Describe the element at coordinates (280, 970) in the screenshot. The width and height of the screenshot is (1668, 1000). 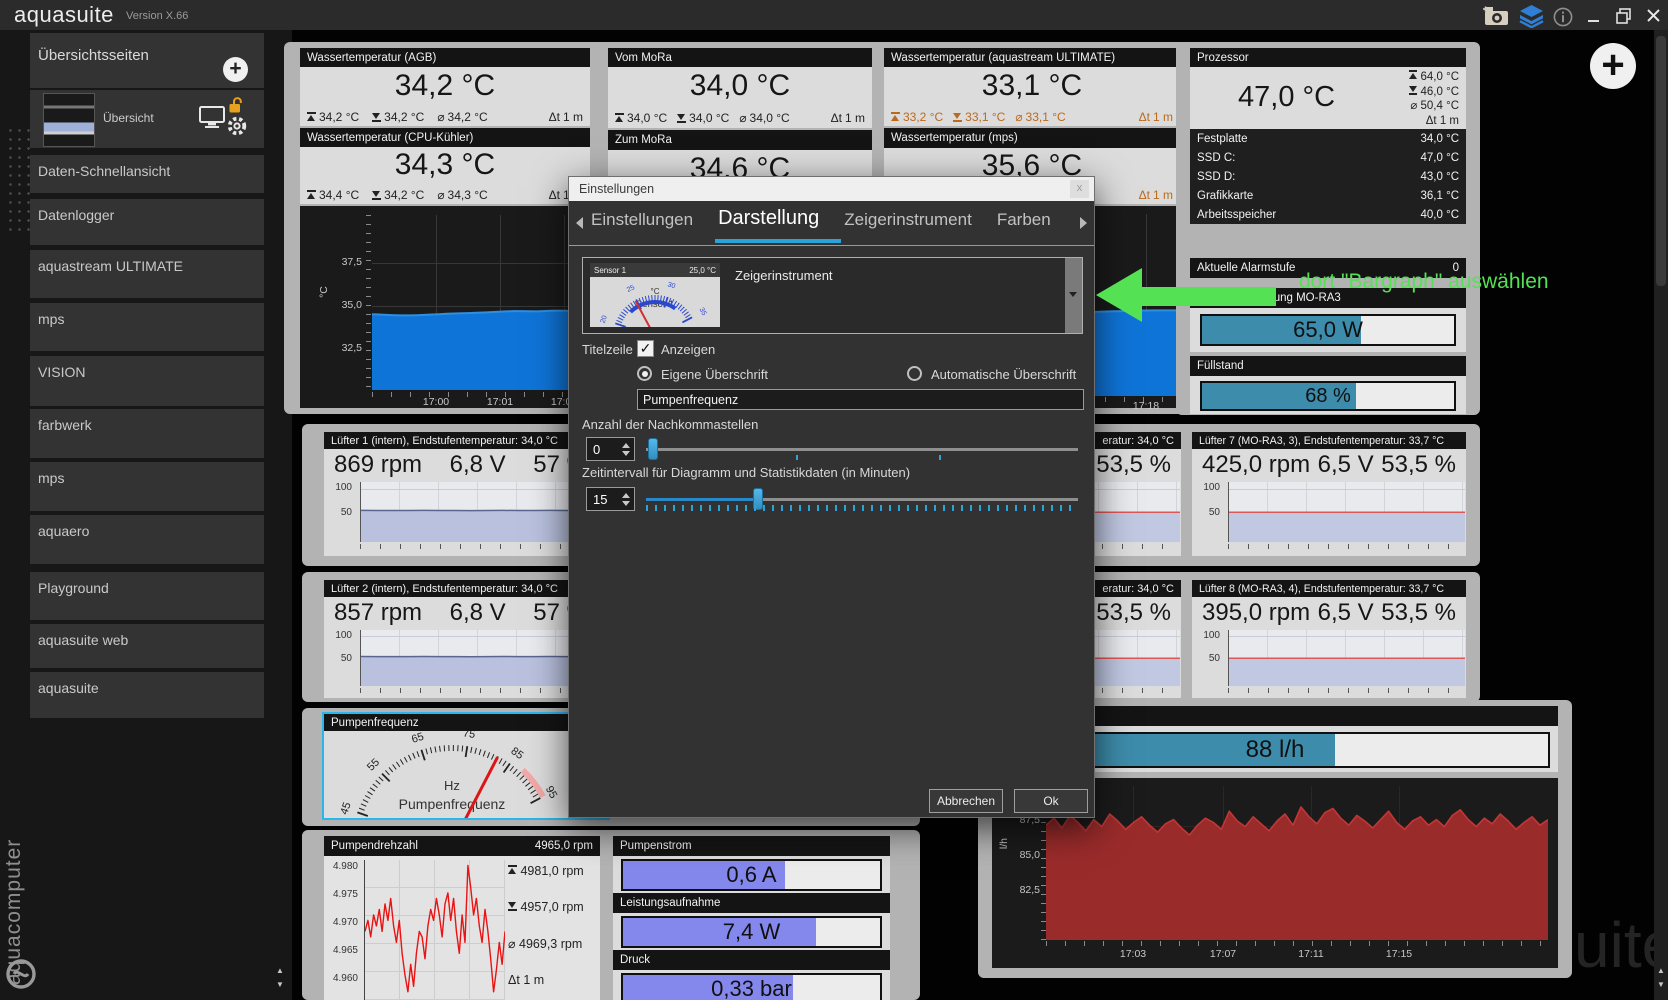
I see `sidebar-scroll-up: ▲` at that location.